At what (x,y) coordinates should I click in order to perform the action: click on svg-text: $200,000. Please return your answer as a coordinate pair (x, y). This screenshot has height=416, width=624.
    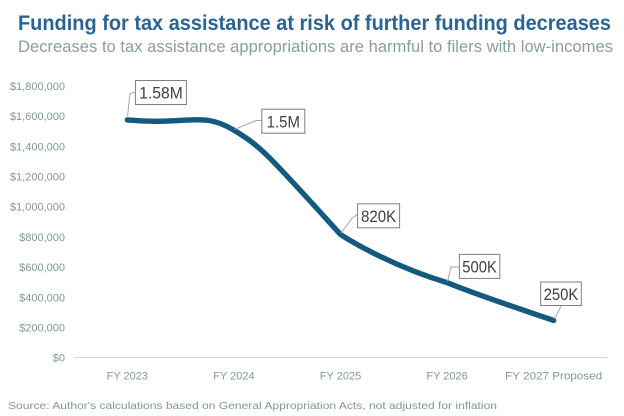
    Looking at the image, I should click on (42, 329).